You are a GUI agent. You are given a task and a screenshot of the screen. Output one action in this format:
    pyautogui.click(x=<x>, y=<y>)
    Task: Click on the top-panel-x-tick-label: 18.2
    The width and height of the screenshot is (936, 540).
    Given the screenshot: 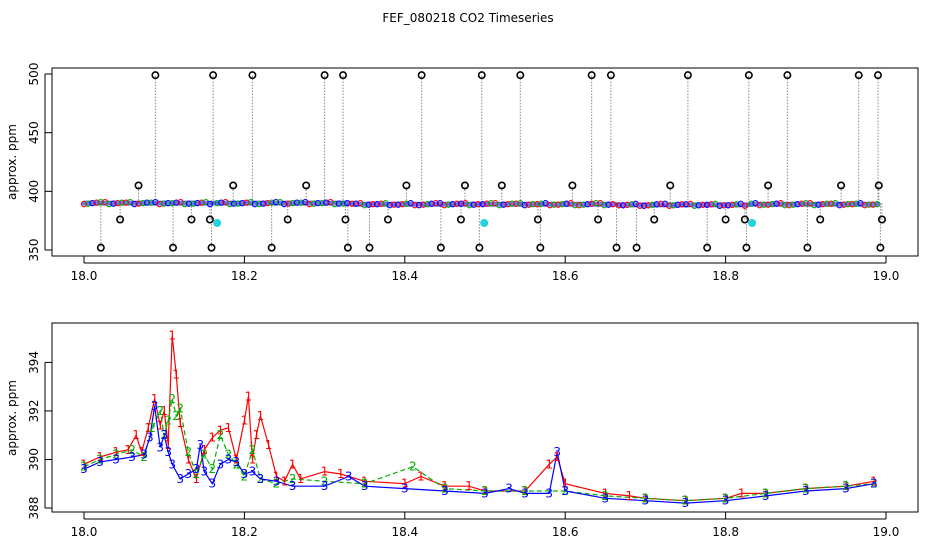 What is the action you would take?
    pyautogui.click(x=244, y=276)
    